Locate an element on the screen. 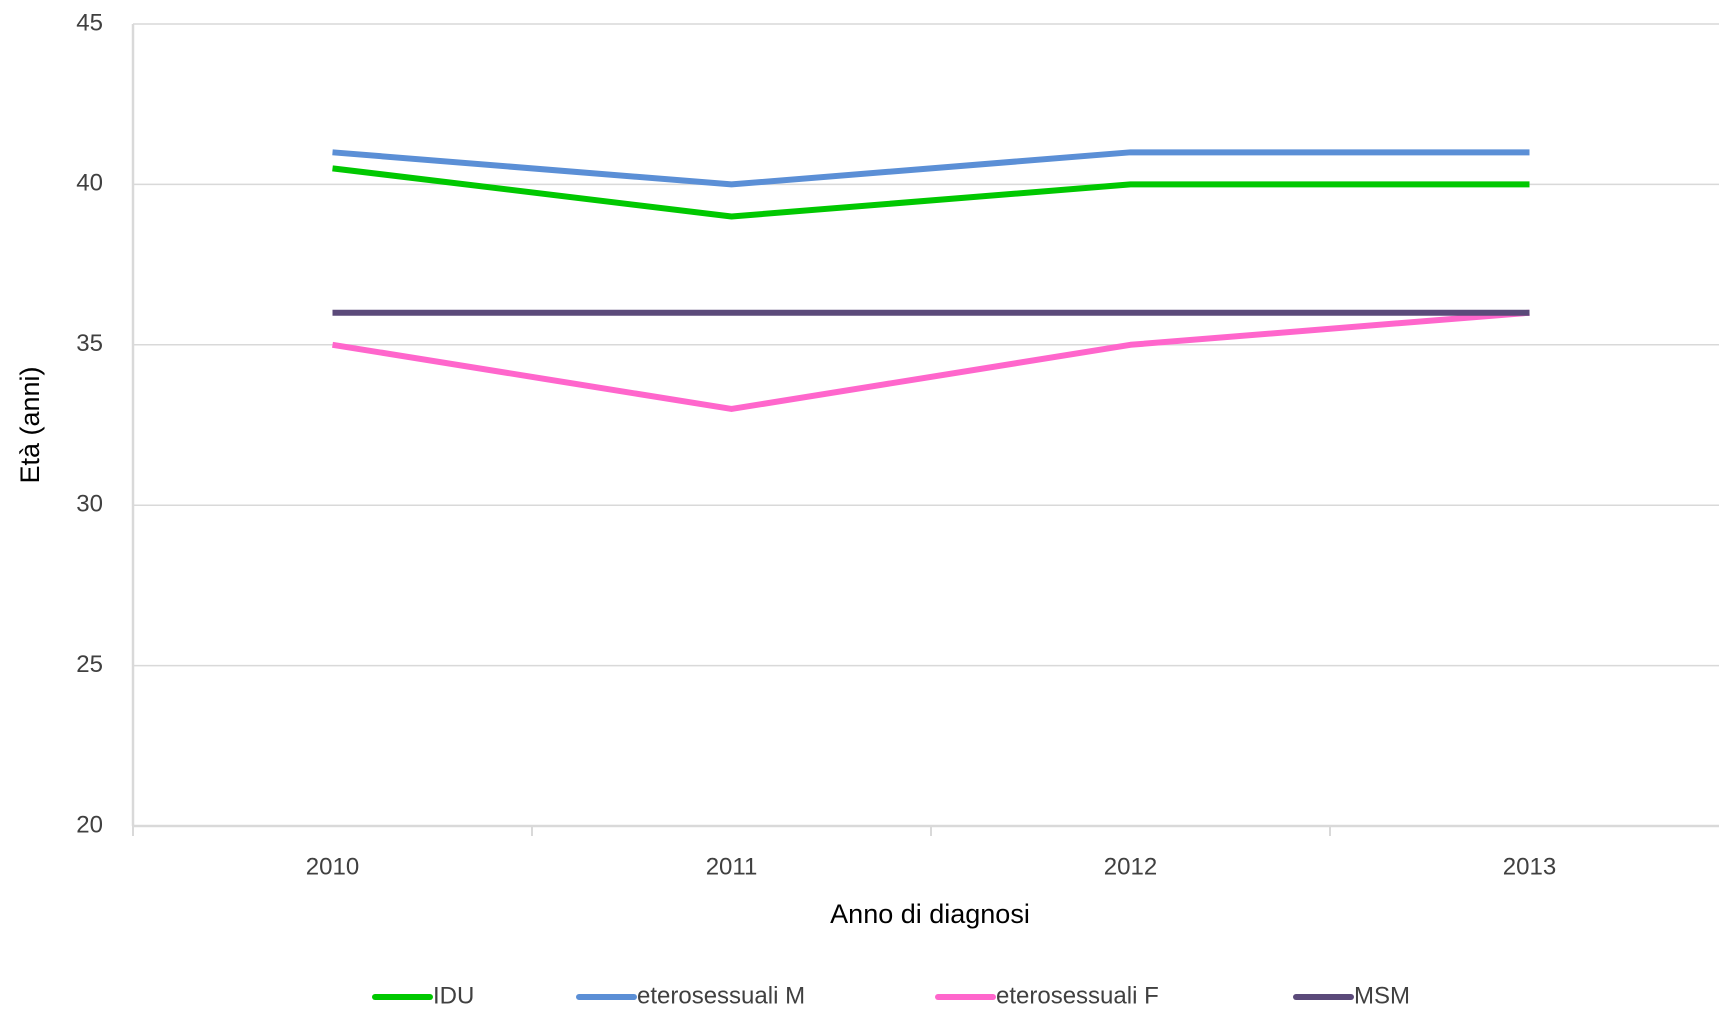 Image resolution: width=1719 pixels, height=1011 pixels. y-tick-label: 25 is located at coordinates (89, 664).